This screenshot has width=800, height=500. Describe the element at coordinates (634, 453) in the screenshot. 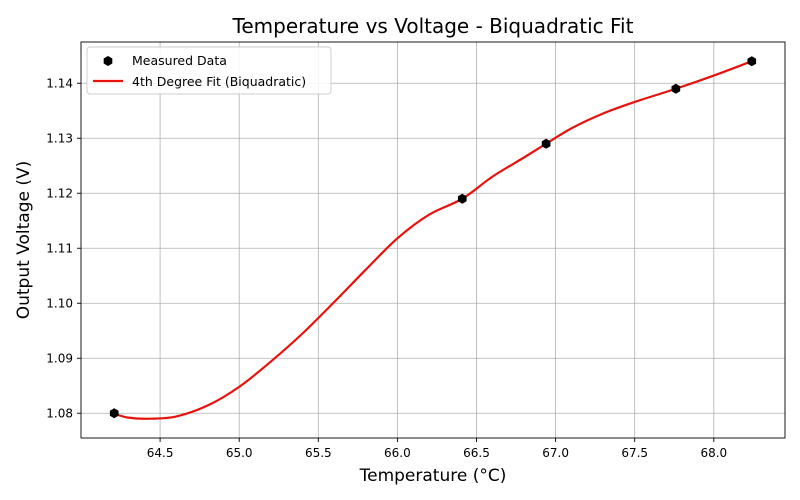

I see `x-tick-label-6: 67.5` at that location.